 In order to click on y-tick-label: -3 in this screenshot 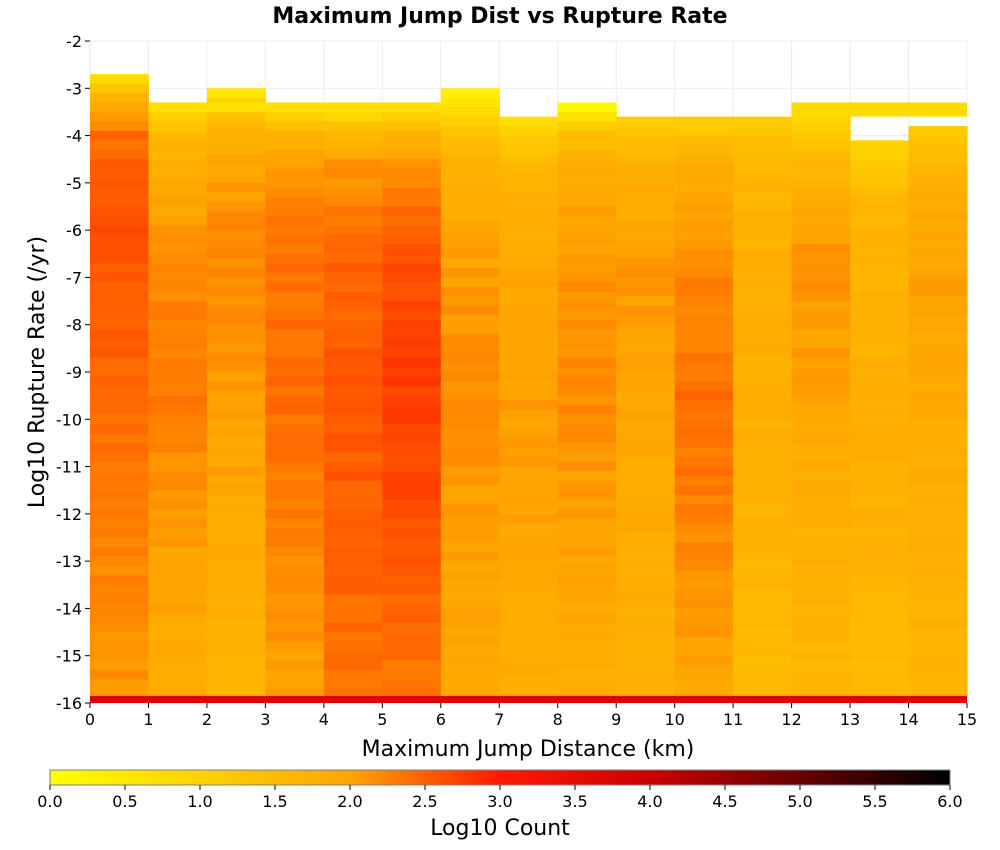, I will do `click(74, 88)`.